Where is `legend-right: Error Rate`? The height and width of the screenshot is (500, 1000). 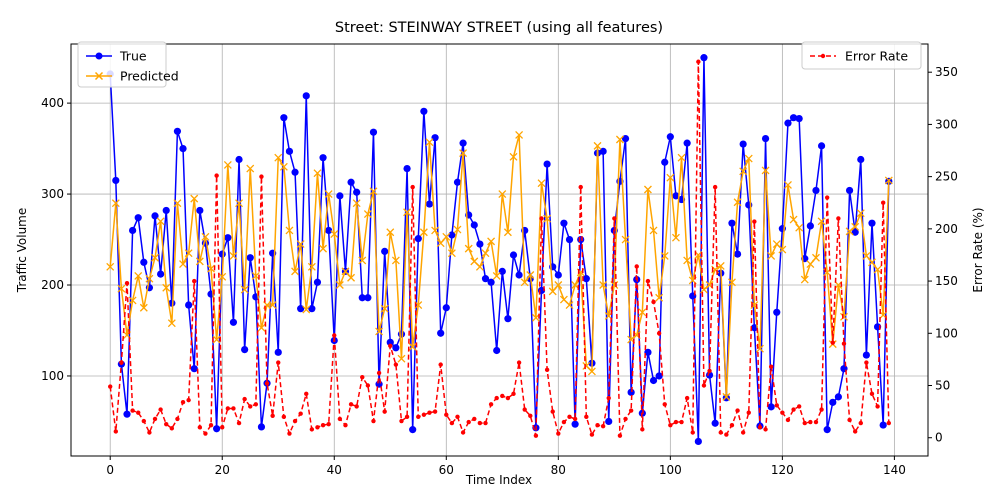 legend-right: Error Rate is located at coordinates (861, 55).